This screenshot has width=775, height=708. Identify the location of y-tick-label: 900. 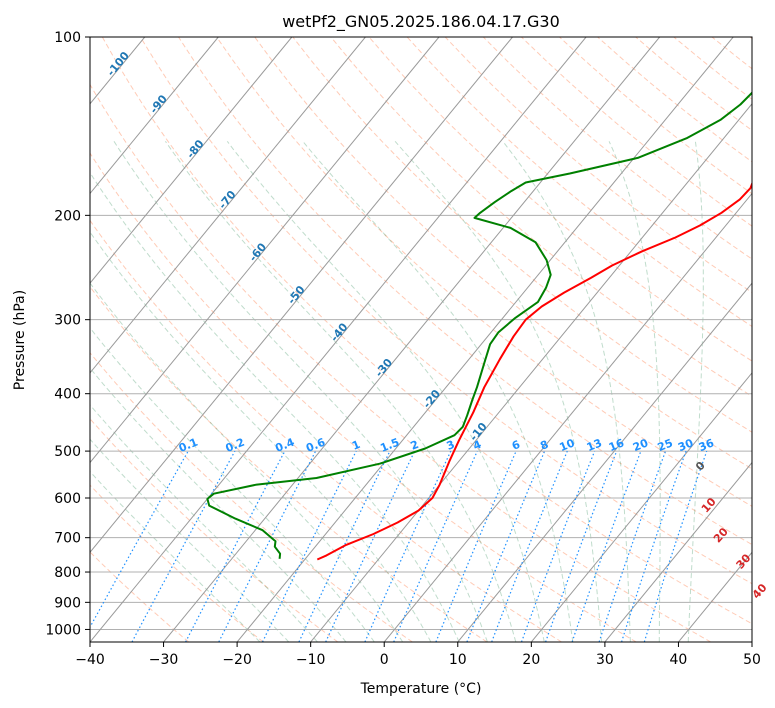
(67, 603).